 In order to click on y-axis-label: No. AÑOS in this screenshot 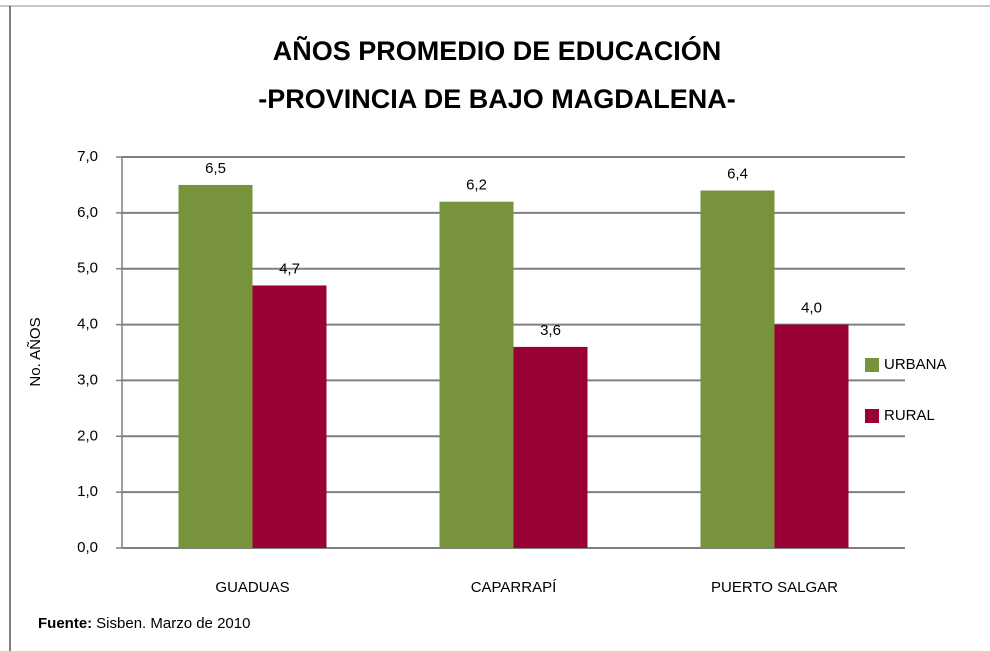, I will do `click(35, 351)`.